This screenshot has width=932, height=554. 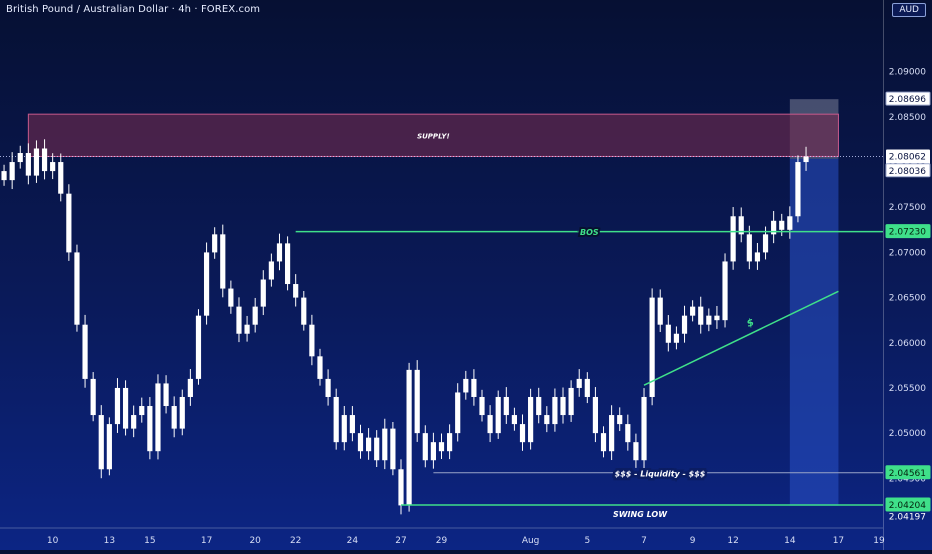 What do you see at coordinates (879, 541) in the screenshot?
I see `time-tick-label: 19` at bounding box center [879, 541].